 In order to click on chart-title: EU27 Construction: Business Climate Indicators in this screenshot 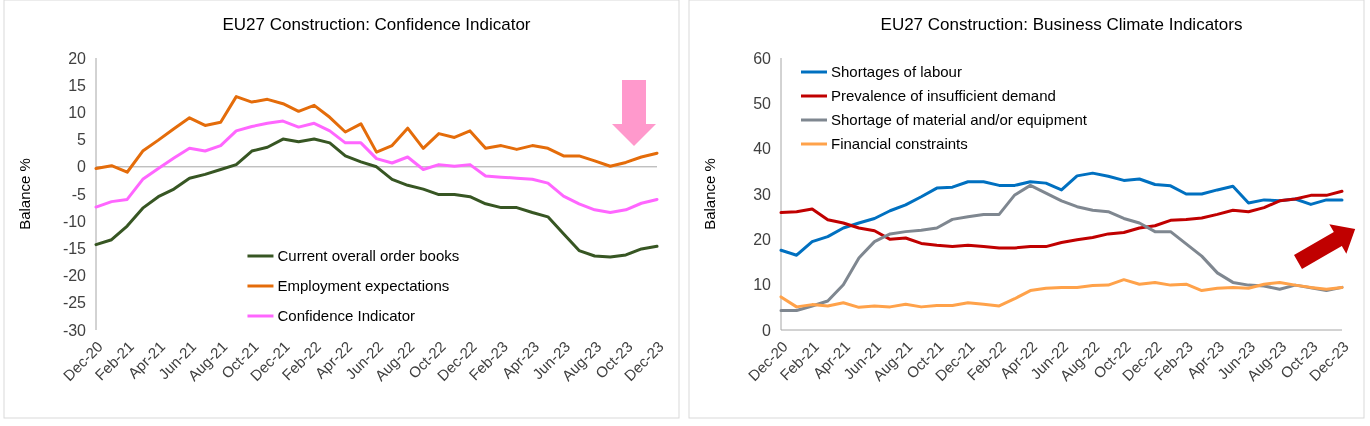, I will do `click(1061, 24)`.